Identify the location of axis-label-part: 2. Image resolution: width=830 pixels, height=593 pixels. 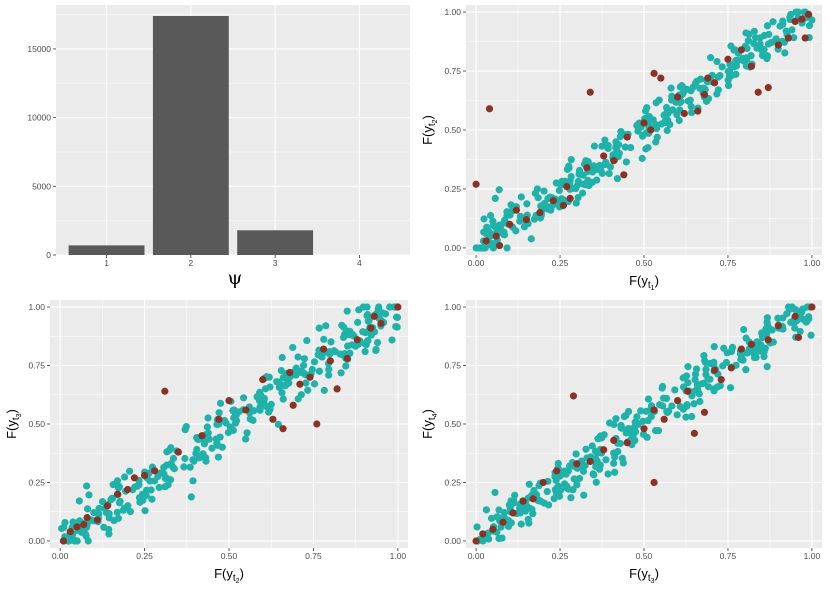
(435, 121).